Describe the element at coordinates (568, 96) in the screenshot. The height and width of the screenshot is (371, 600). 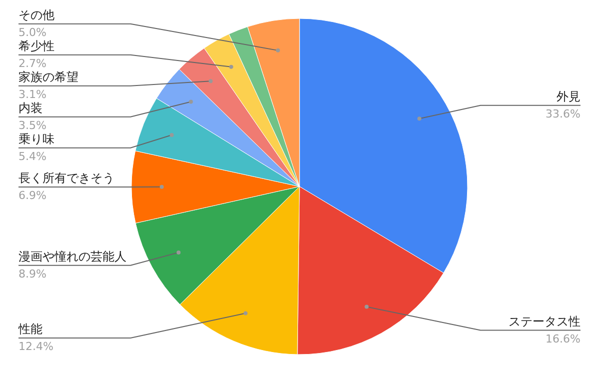
I see `slice-label: 外見` at that location.